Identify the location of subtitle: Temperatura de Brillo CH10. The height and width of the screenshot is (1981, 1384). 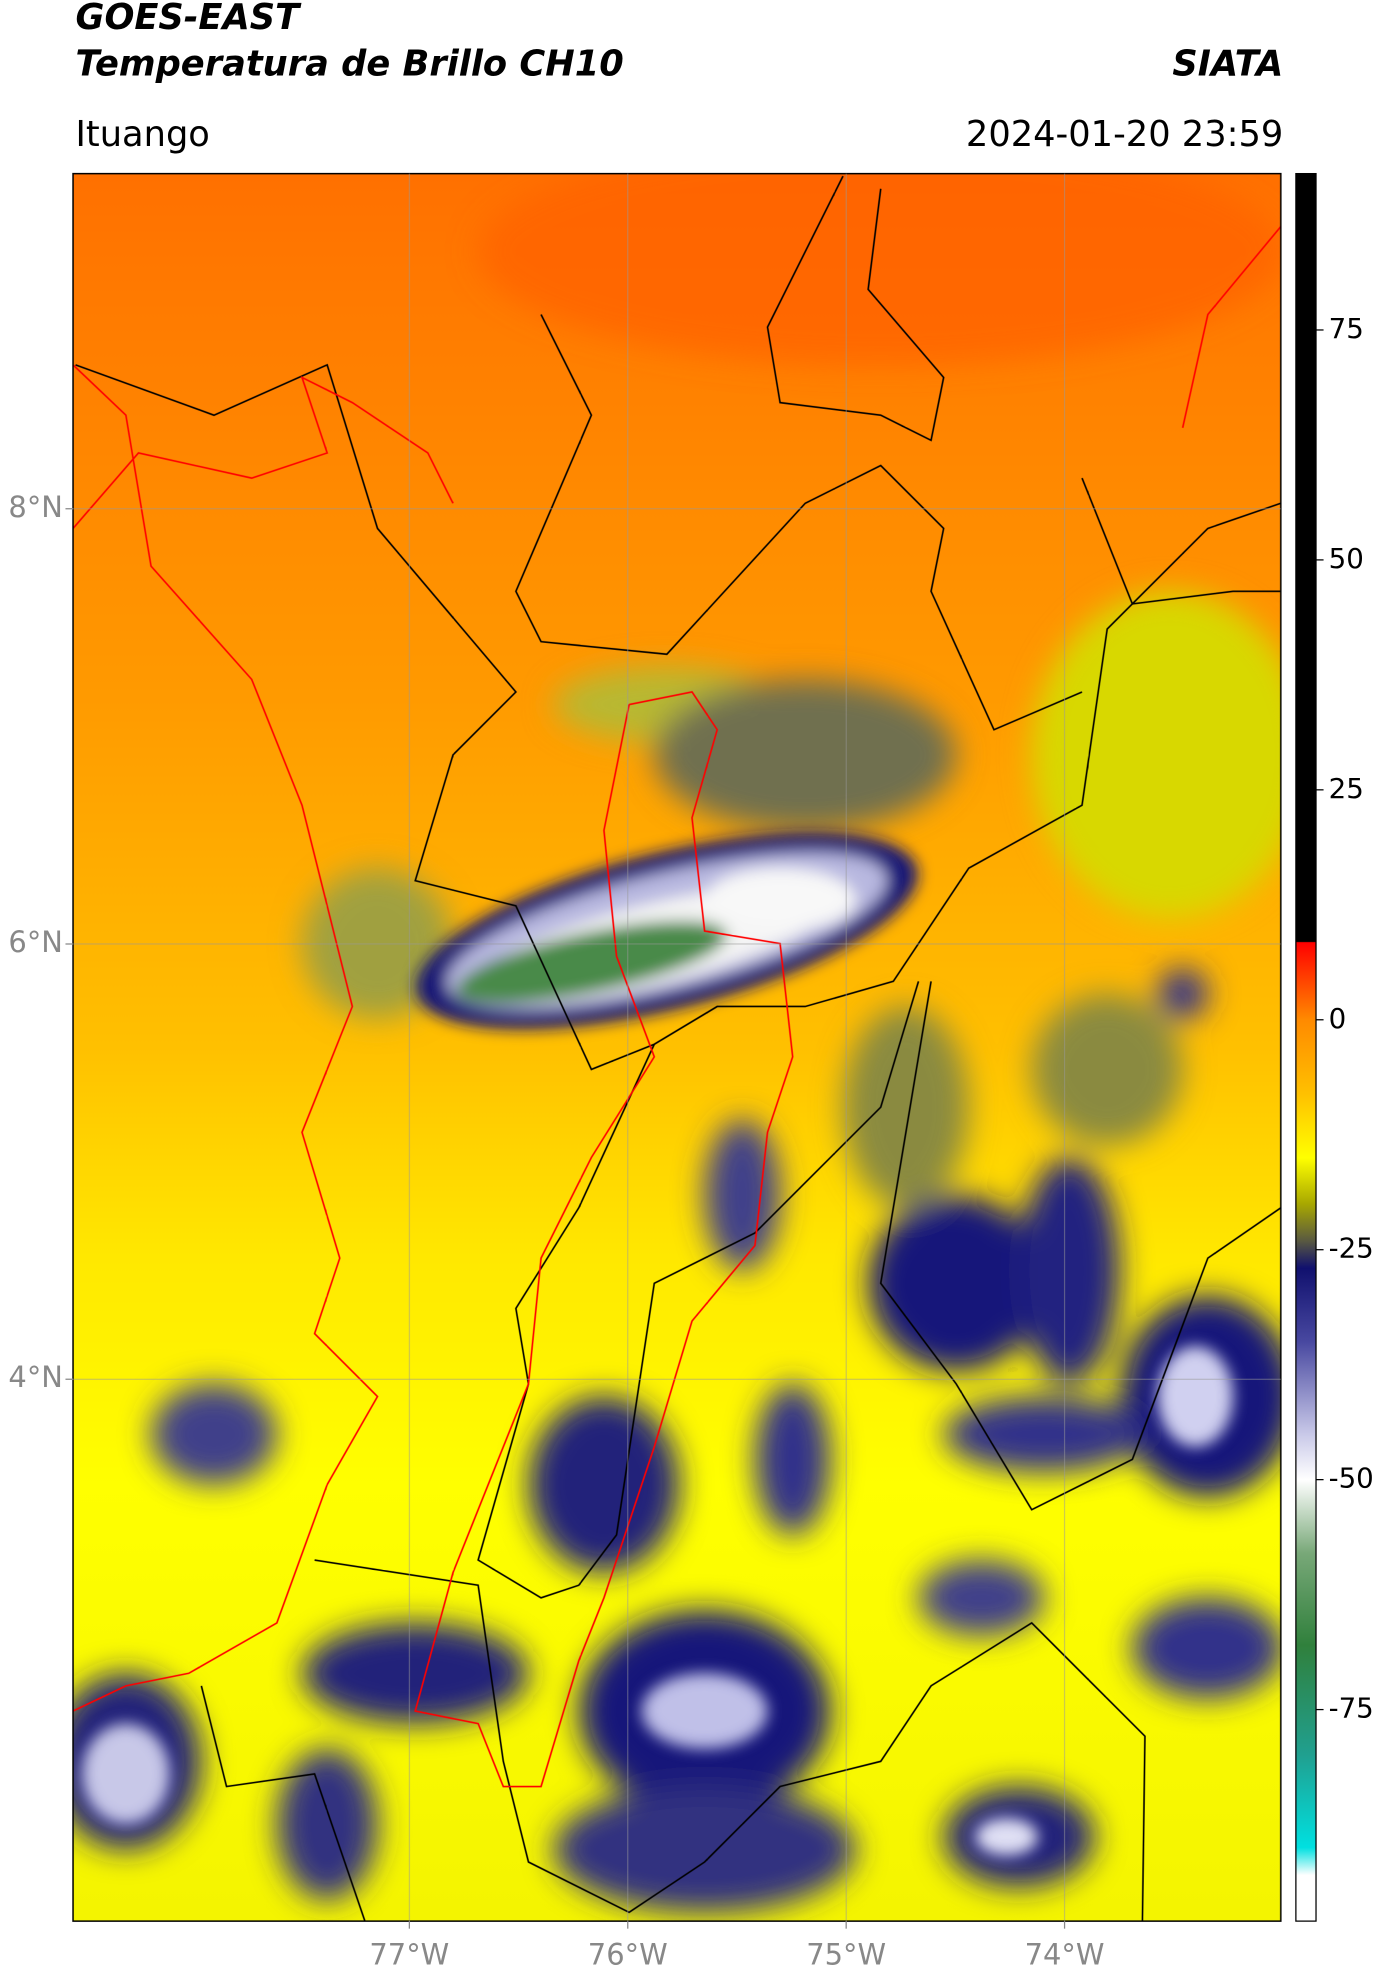
(350, 63).